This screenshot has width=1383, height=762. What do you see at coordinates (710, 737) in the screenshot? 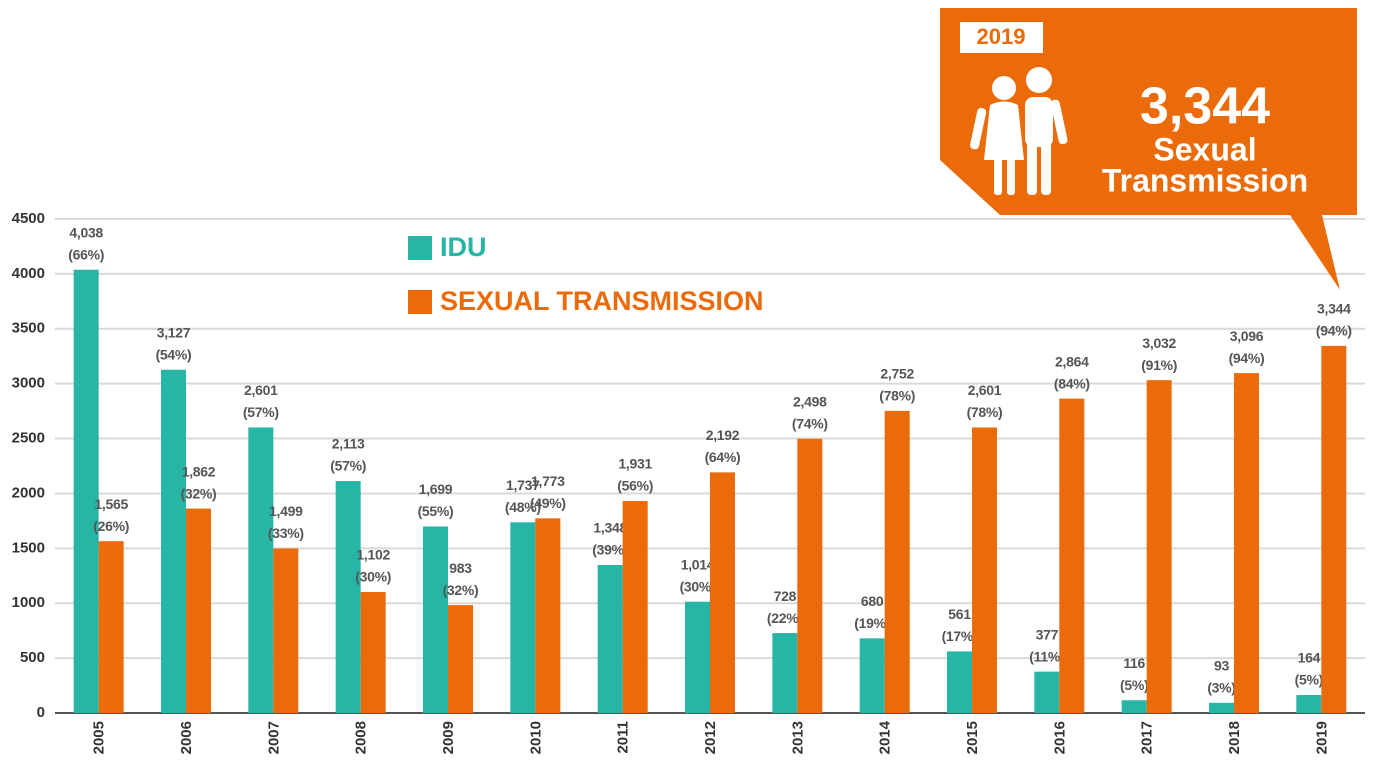
I see `x-tick-label: 2012` at bounding box center [710, 737].